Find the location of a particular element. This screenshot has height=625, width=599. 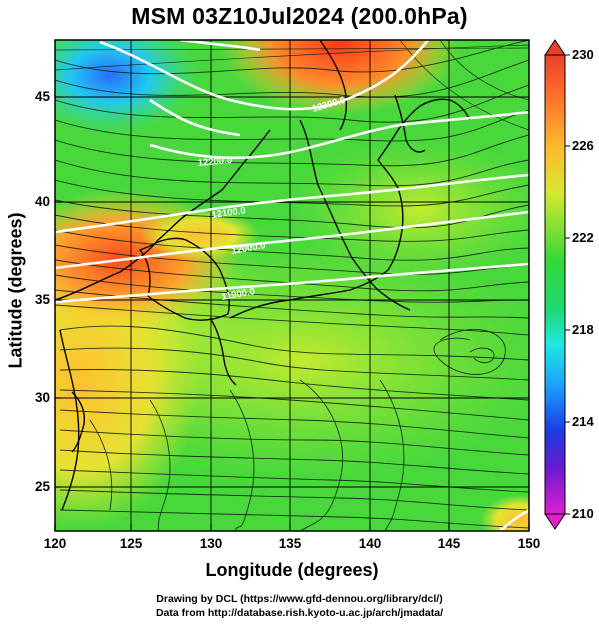

colorbar-tick-label: 218 is located at coordinates (583, 329).